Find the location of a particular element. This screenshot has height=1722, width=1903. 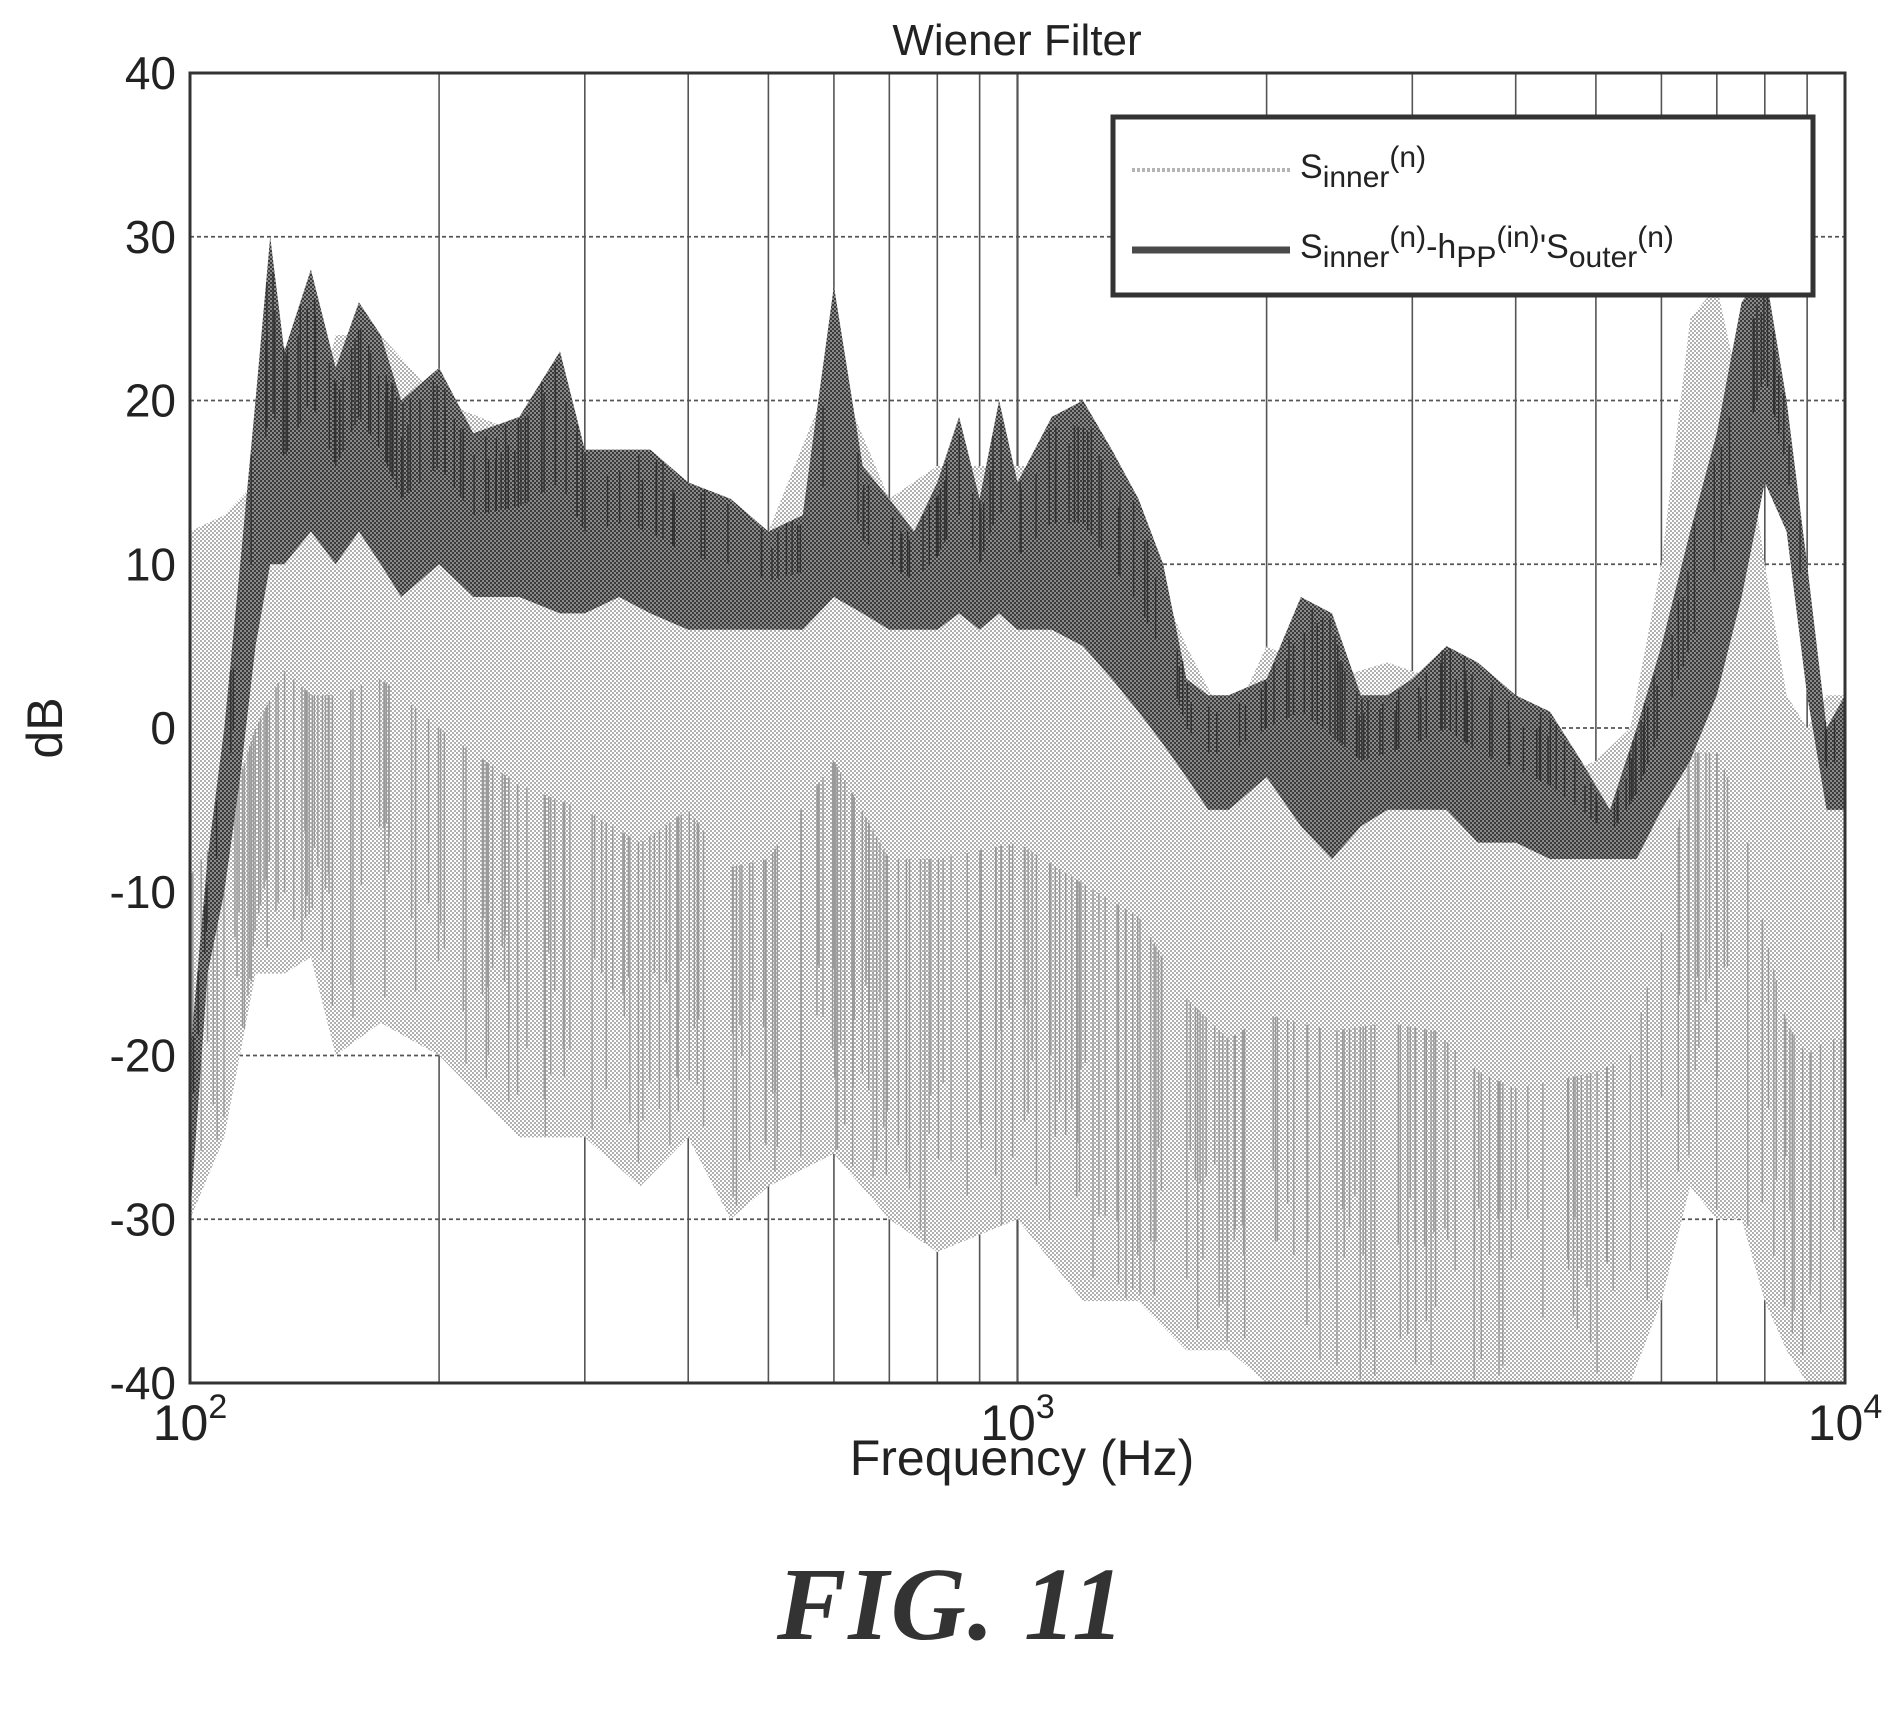

y-tick-label: -10 is located at coordinates (143, 892).